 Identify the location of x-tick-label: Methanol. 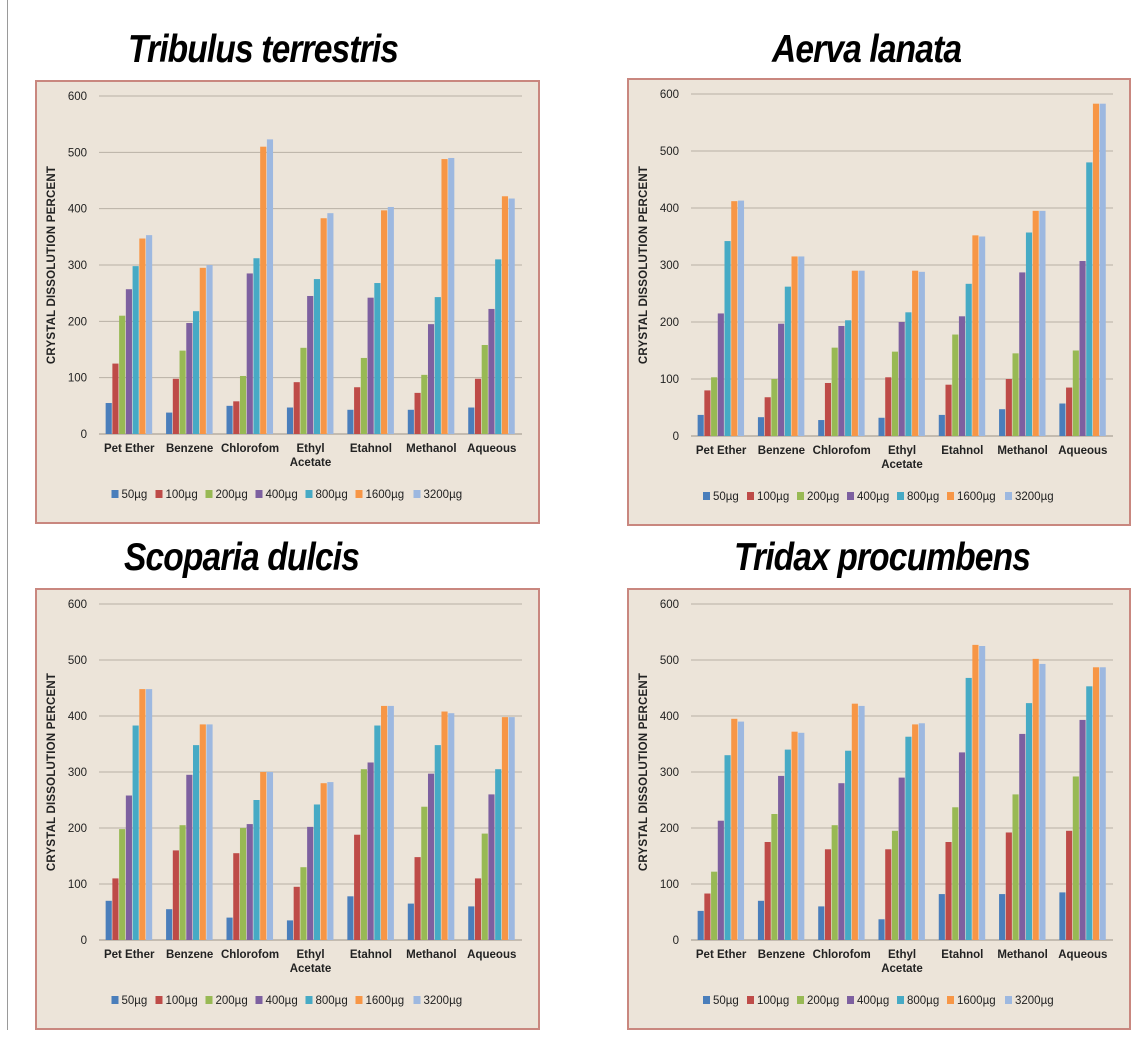
(1022, 955).